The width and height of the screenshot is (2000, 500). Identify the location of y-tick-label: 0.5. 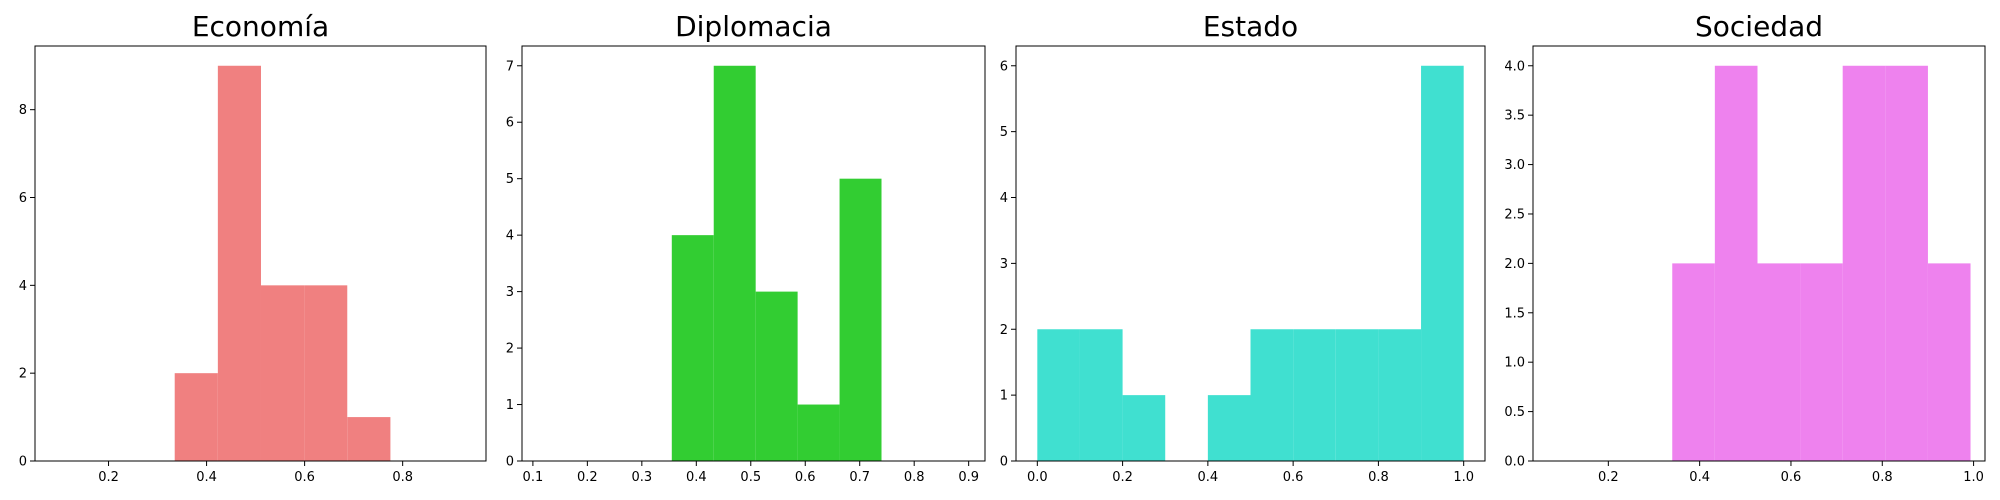
(1514, 412).